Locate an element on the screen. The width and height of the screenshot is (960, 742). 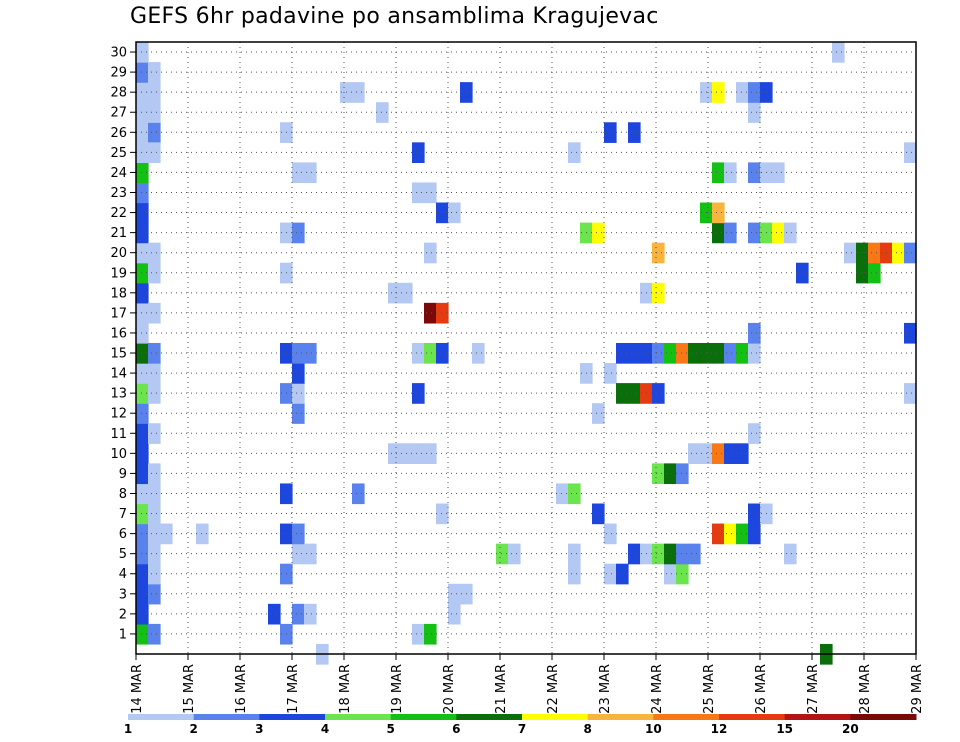
legend-label: 15 is located at coordinates (784, 729).